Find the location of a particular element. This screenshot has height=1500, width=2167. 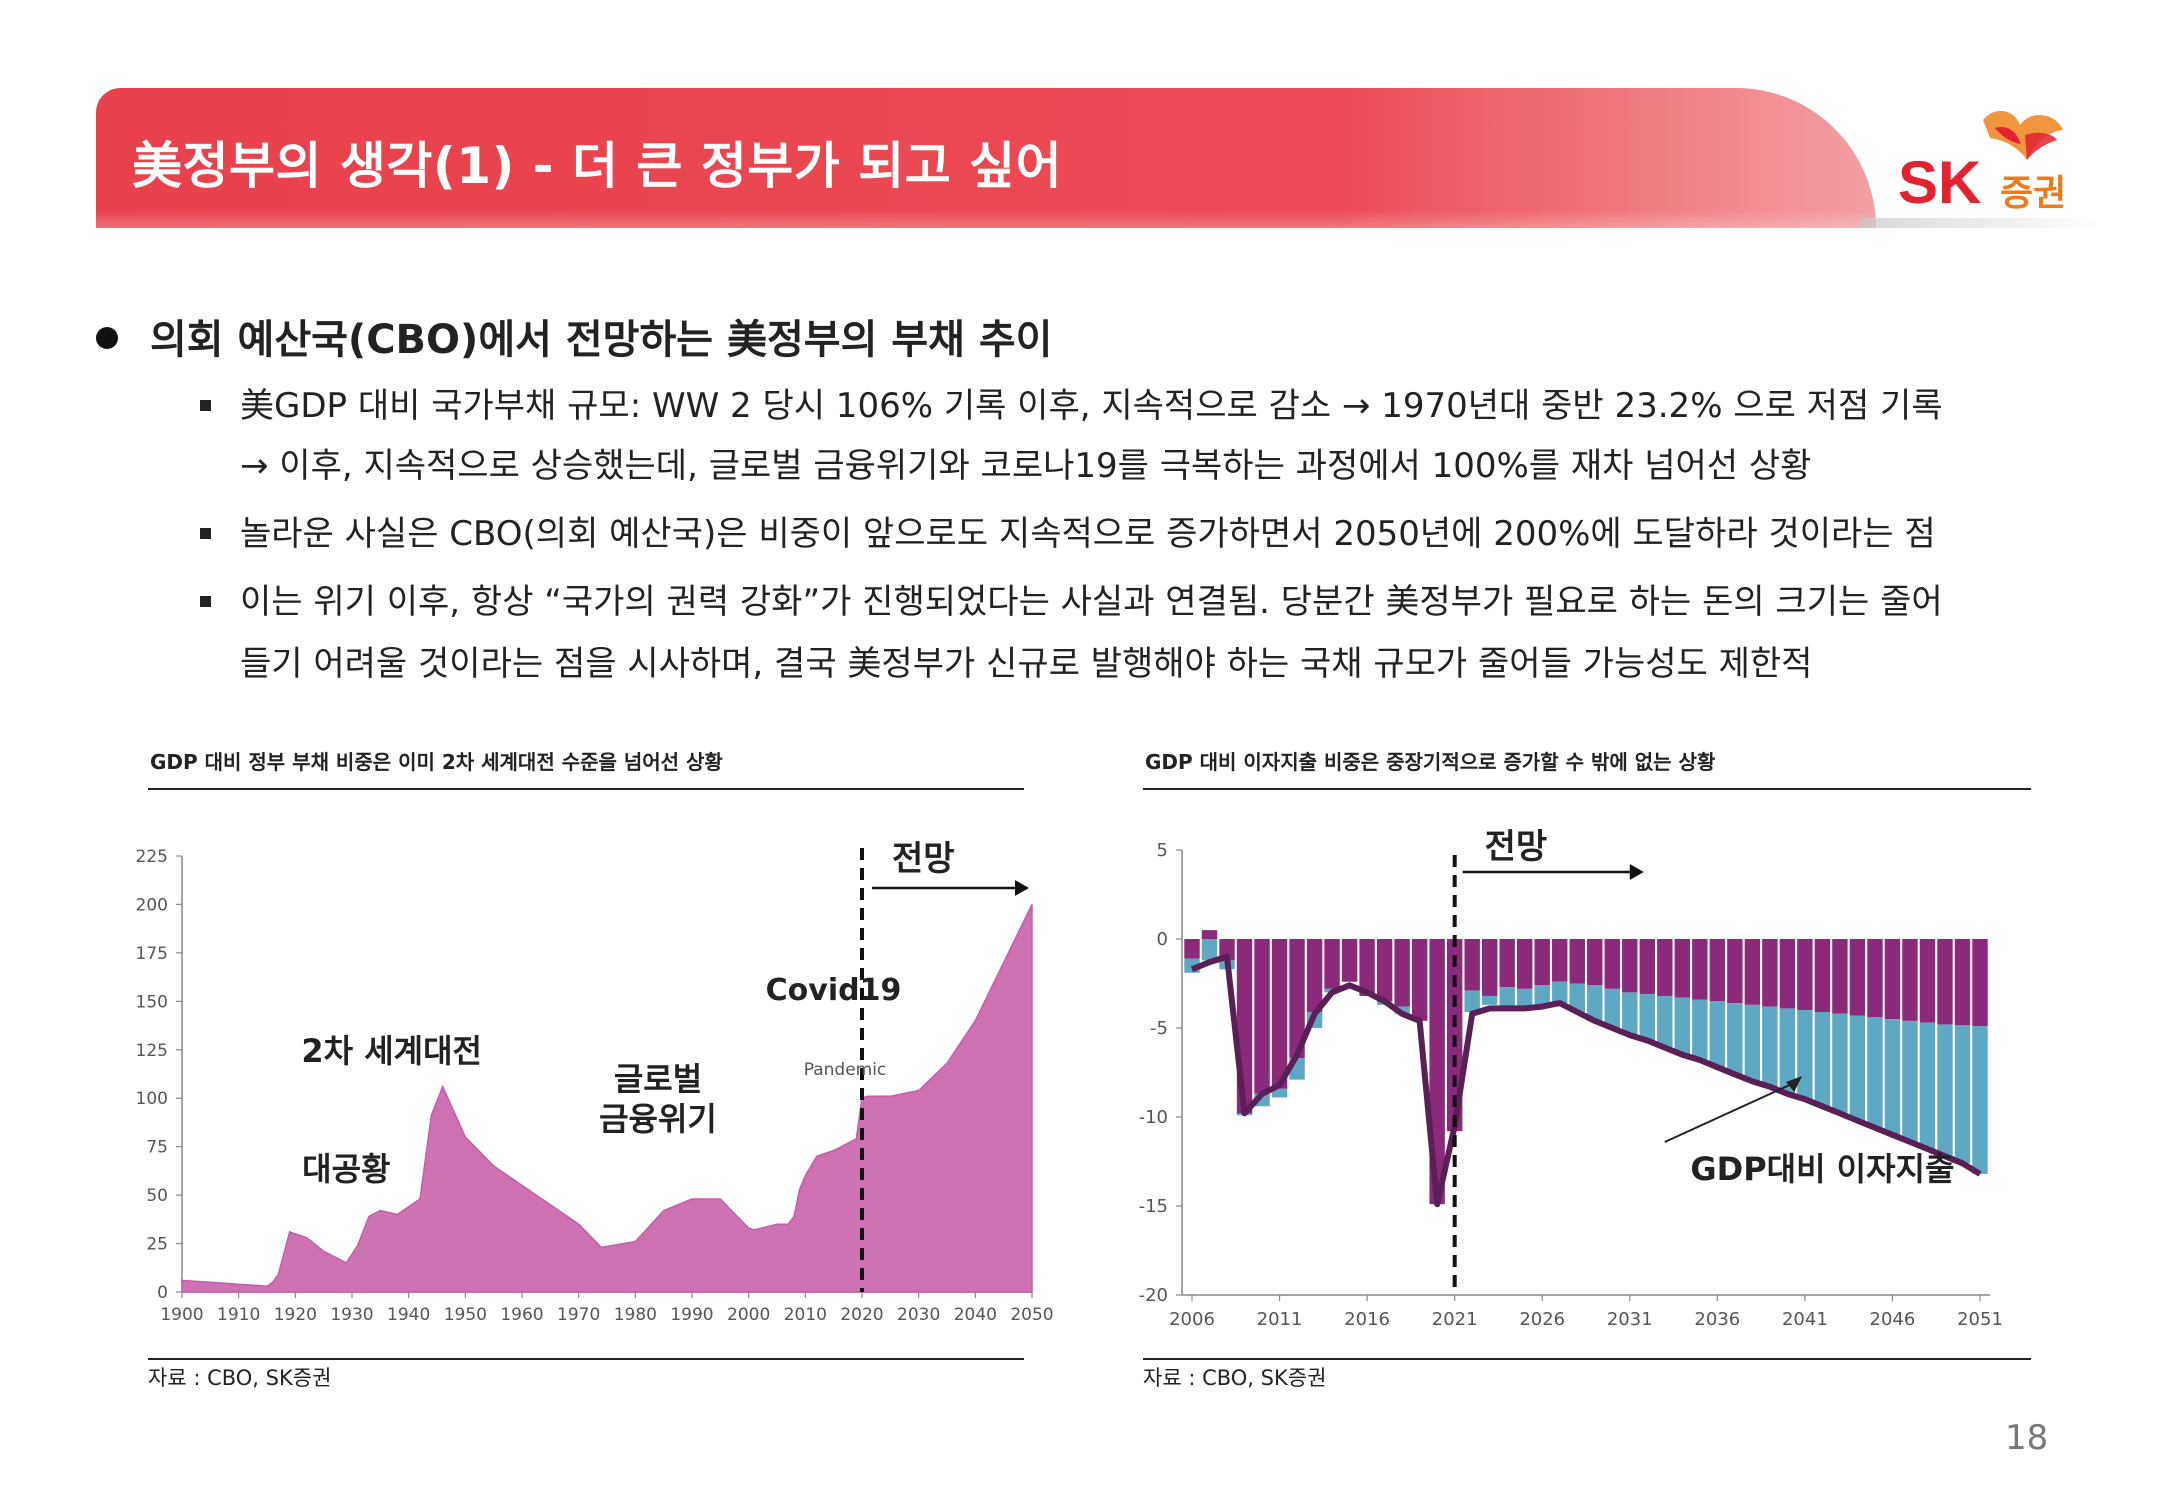

chart1-title: GDP 대비 정부 부채 비중은 이미 2차 세계대전 수준을 넘어선 상황 is located at coordinates (436, 762).